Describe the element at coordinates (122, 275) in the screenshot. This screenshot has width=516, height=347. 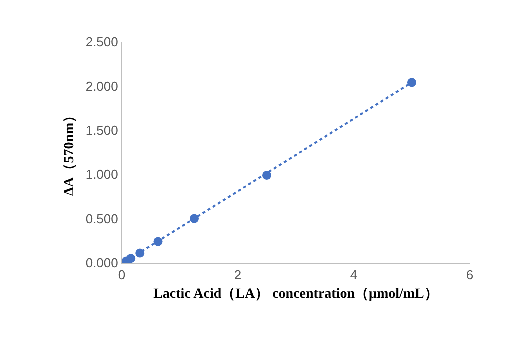
I see `x-tick-label: 0` at that location.